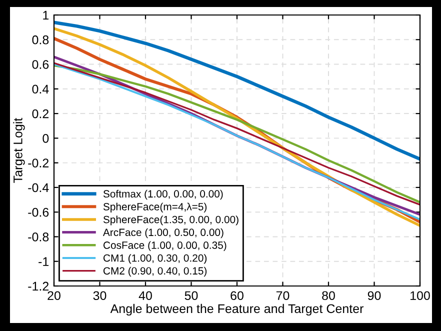  I want to click on x-tick-label: 80, so click(328, 295).